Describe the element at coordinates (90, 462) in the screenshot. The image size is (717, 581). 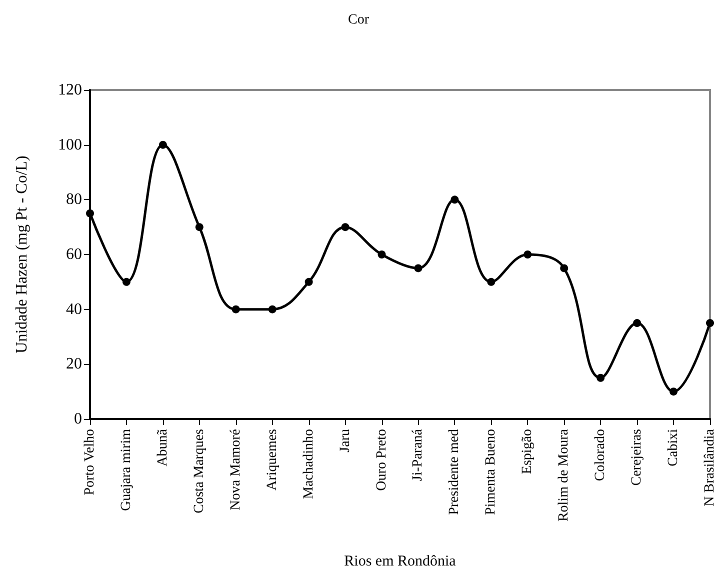
I see `x-tick-label: Porto Velho` at that location.